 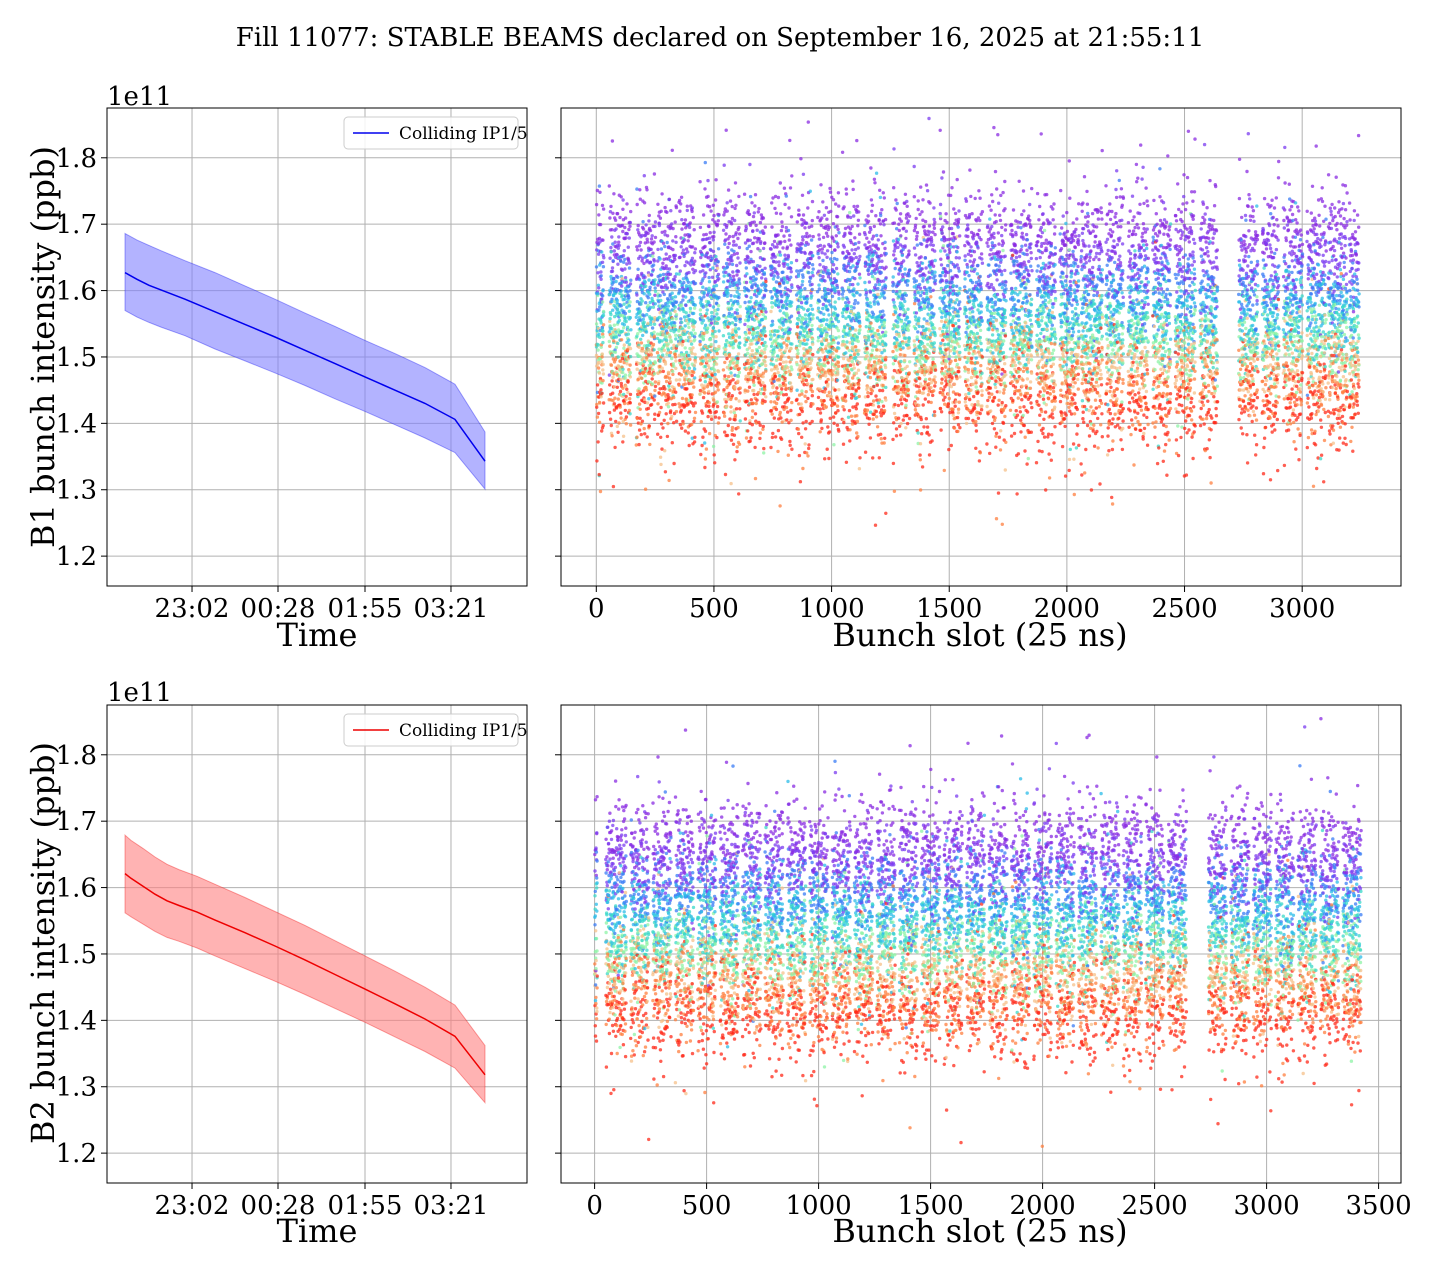 What do you see at coordinates (979, 635) in the screenshot?
I see `x-axis-label: Bunch slot (25 ns)` at bounding box center [979, 635].